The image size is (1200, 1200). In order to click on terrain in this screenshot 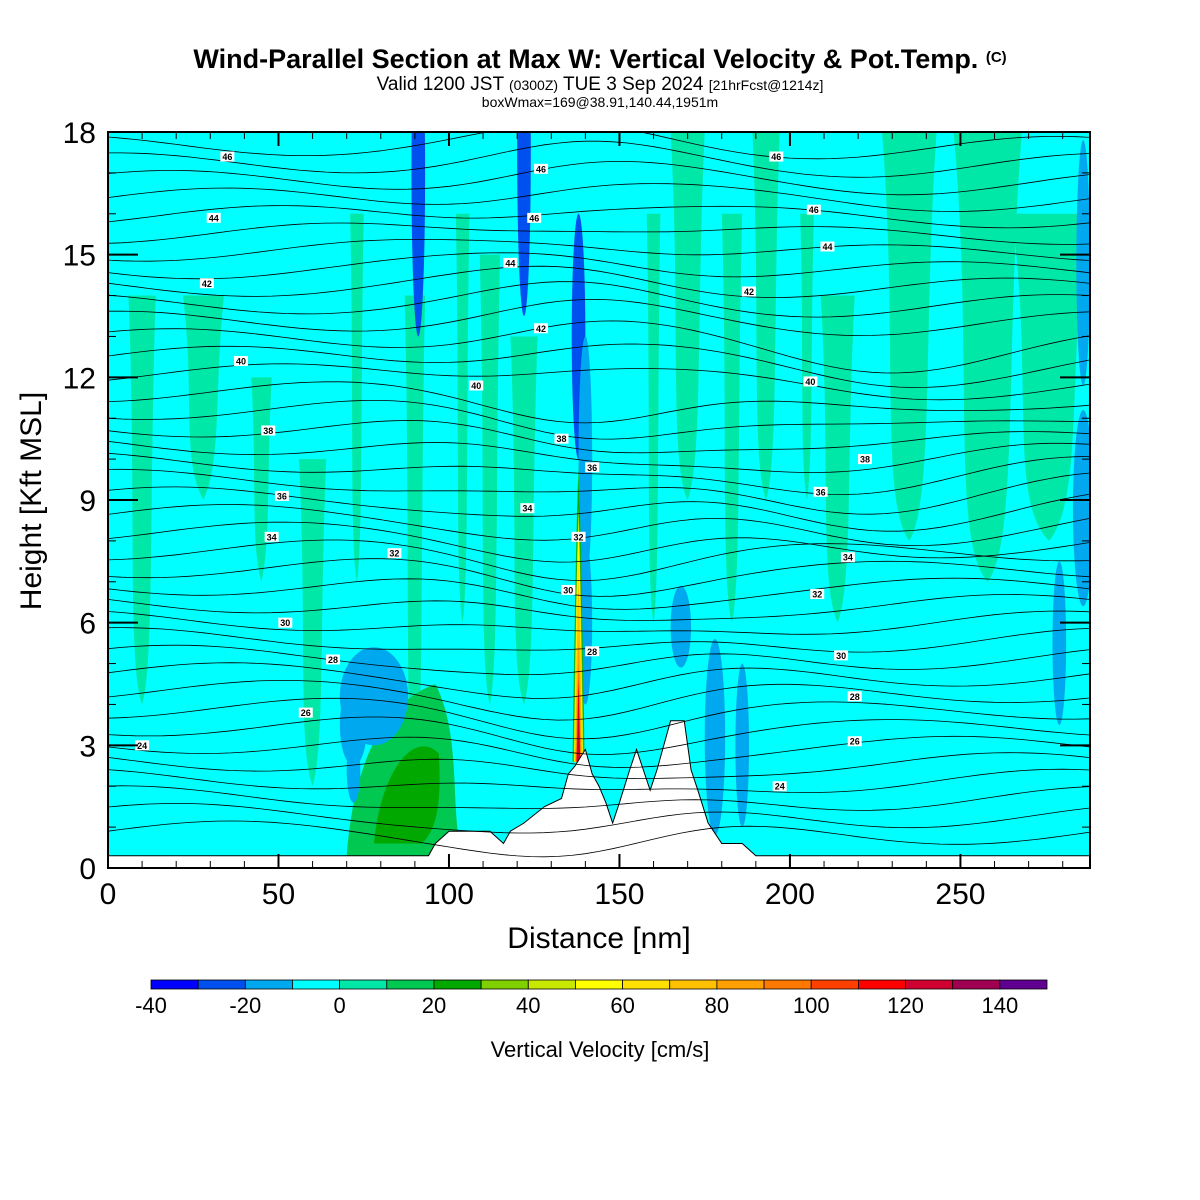, I will do `click(599, 794)`.